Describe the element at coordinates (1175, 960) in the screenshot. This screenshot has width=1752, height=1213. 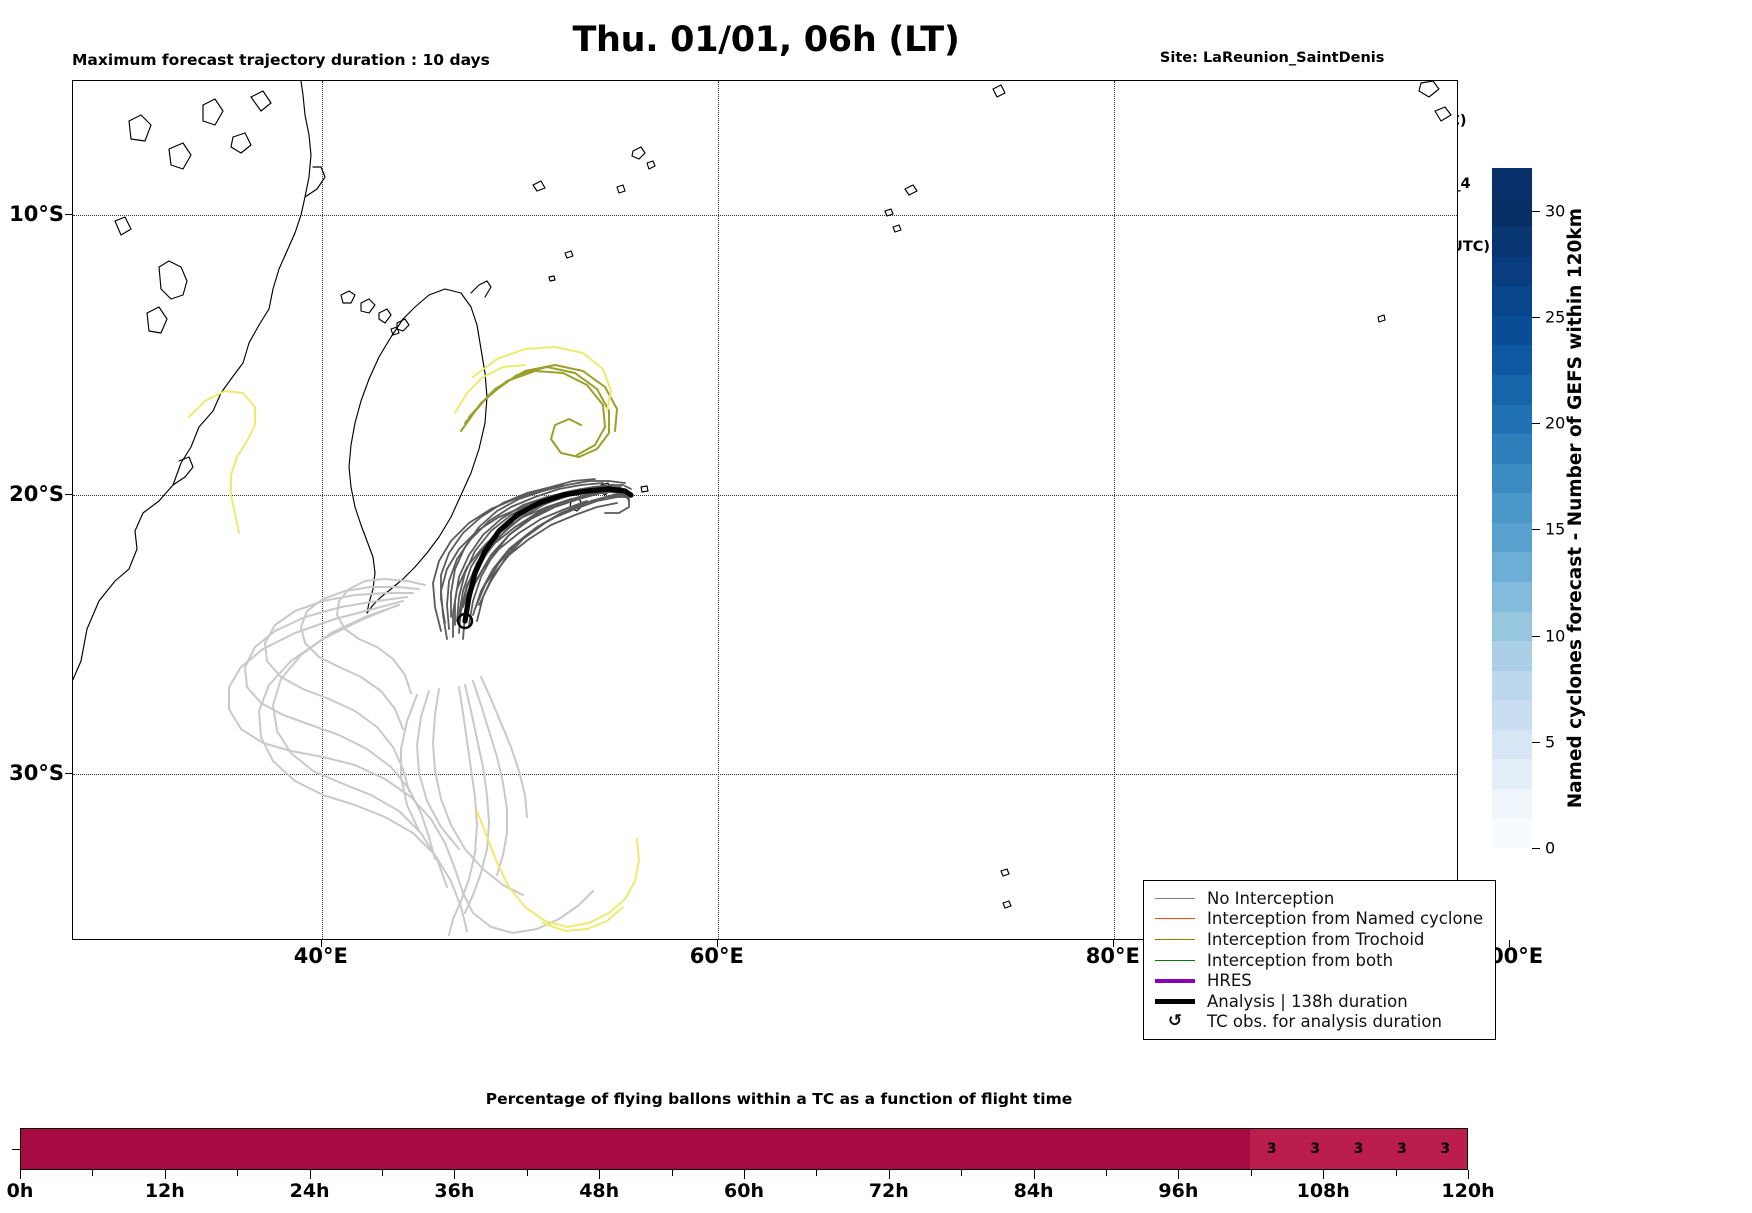
I see `legend-swatch-both` at that location.